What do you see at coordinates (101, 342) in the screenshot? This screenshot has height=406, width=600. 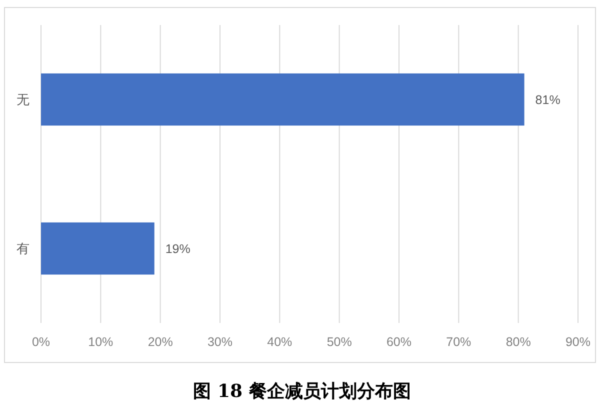 I see `x-tick-label: 10%` at bounding box center [101, 342].